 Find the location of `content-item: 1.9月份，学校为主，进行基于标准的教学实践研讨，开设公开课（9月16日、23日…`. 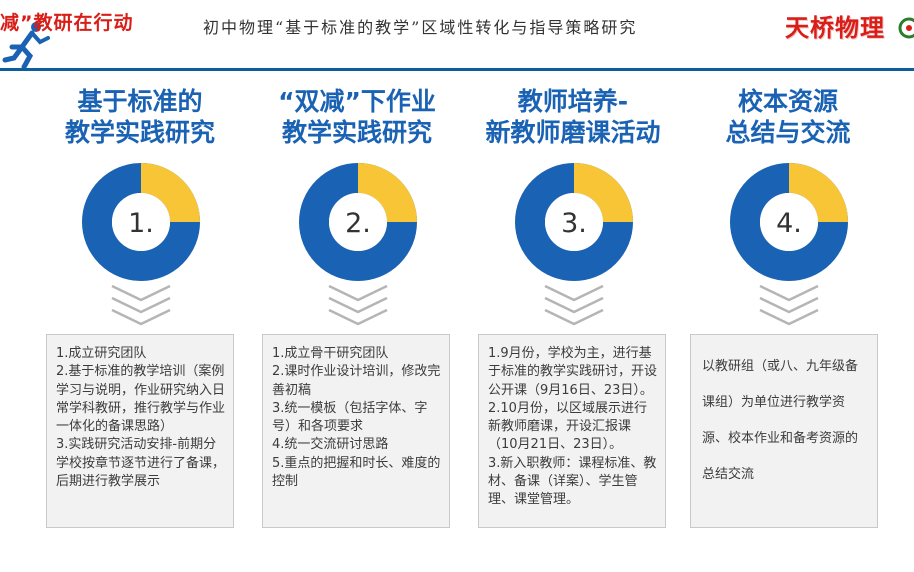

content-item: 1.9月份，学校为主，进行基于标准的教学实践研讨，开设公开课（9月16日、23日… is located at coordinates (573, 372).